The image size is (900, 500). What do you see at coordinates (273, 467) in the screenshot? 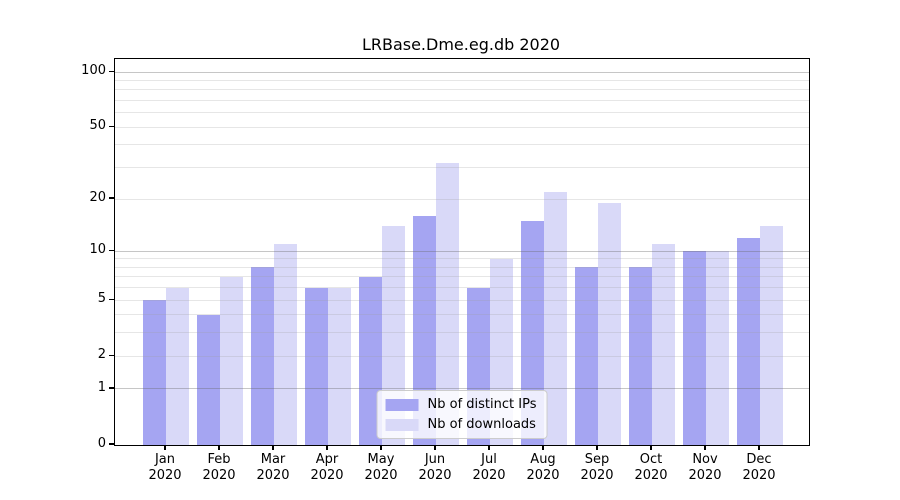
I see `x-tick-label-mar: Mar 2020` at bounding box center [273, 467].